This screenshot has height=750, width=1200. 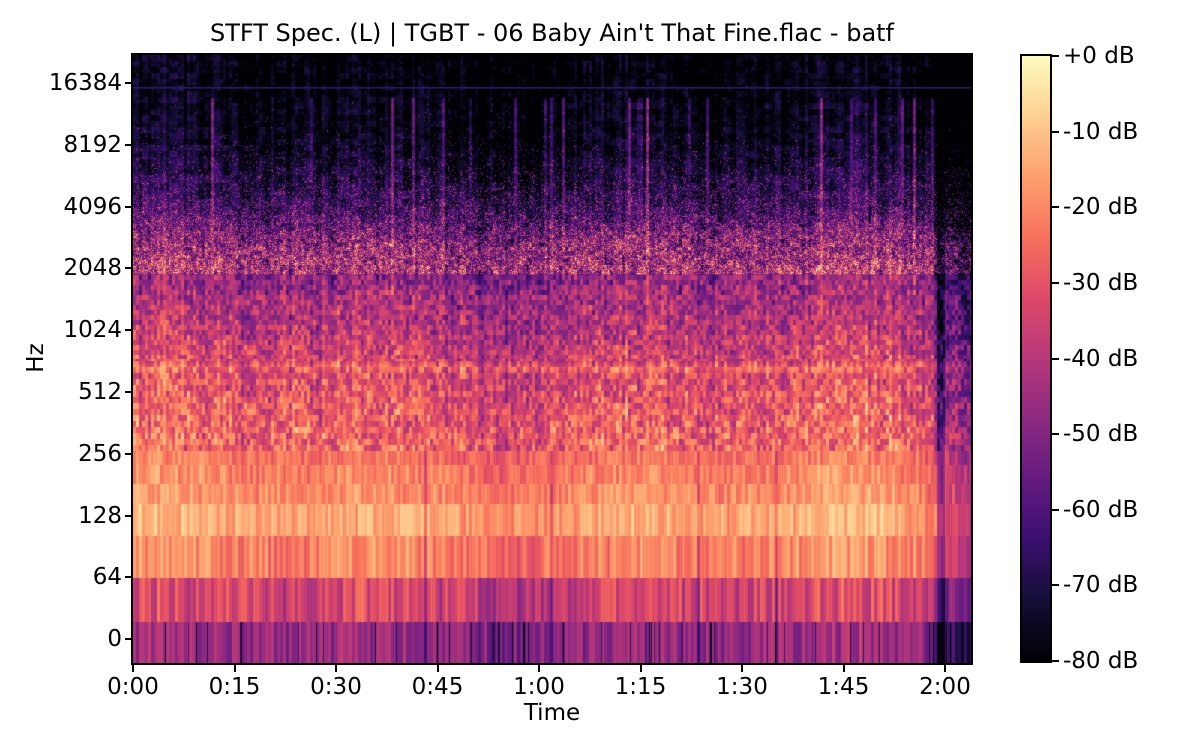 I want to click on colorbar, so click(x=1036, y=358).